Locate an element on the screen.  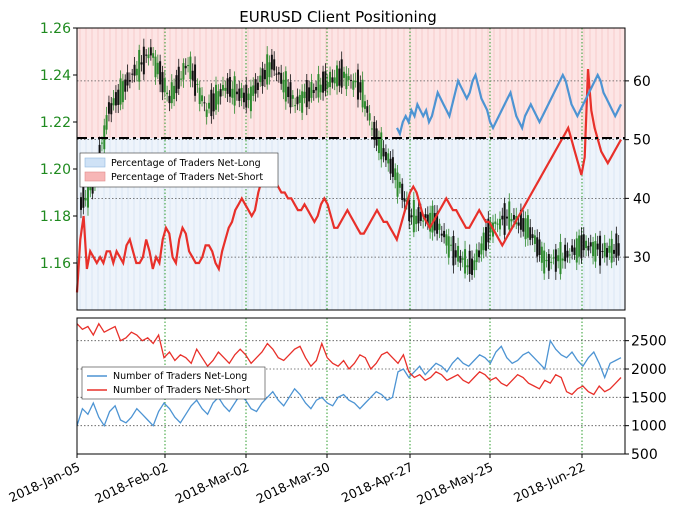
bottom-right-tick-label: 500 is located at coordinates (644, 455).